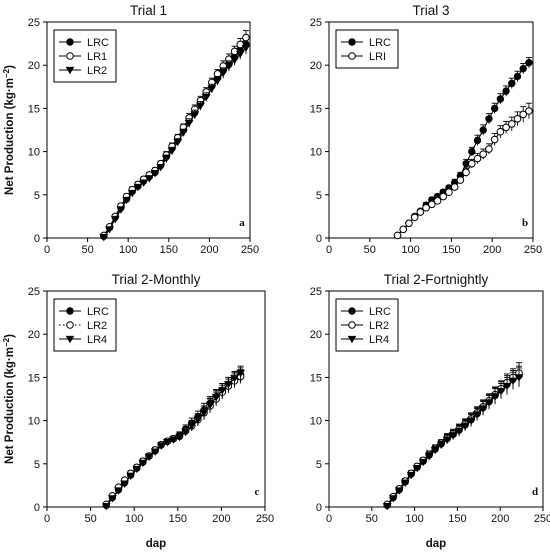  Describe the element at coordinates (175, 141) in the screenshot. I see `series-lr2` at that location.